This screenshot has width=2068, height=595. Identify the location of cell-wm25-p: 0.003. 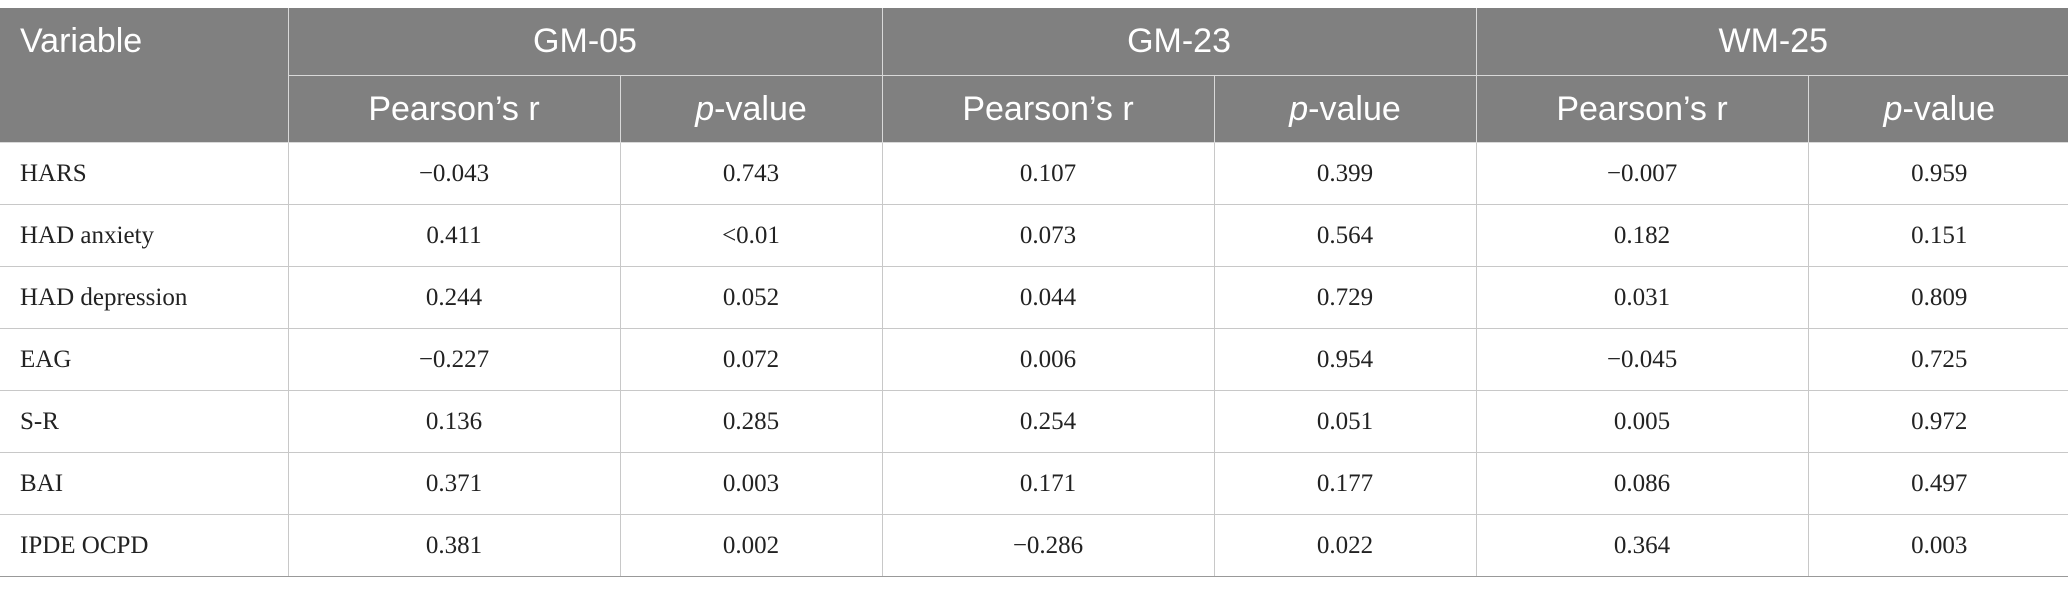
(1938, 545).